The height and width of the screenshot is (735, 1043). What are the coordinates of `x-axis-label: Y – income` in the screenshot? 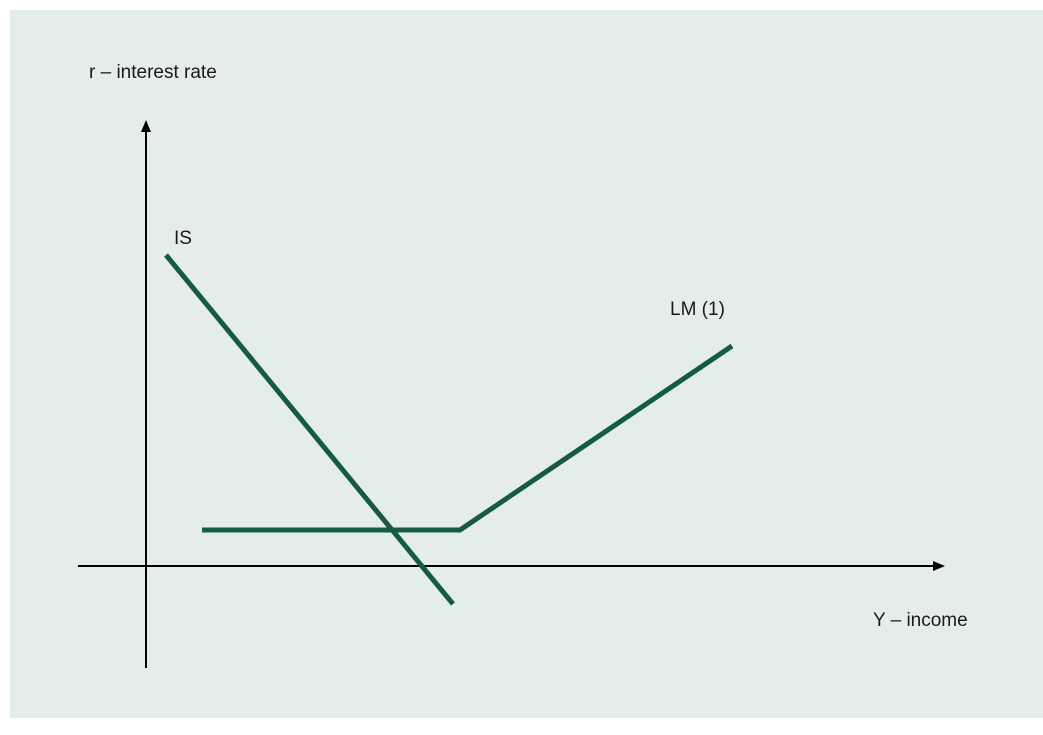 It's located at (920, 620).